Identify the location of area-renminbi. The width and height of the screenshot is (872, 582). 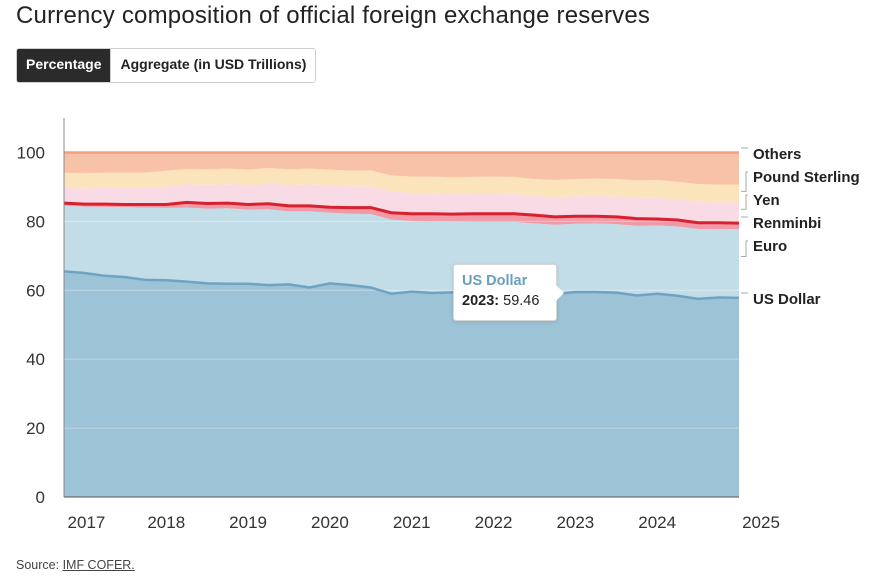
(401, 215).